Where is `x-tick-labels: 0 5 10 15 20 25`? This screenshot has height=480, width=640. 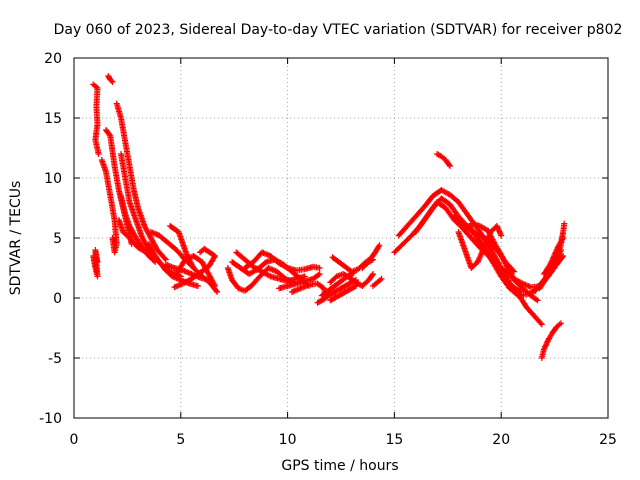 x-tick-labels: 0 5 10 15 20 25 is located at coordinates (343, 440).